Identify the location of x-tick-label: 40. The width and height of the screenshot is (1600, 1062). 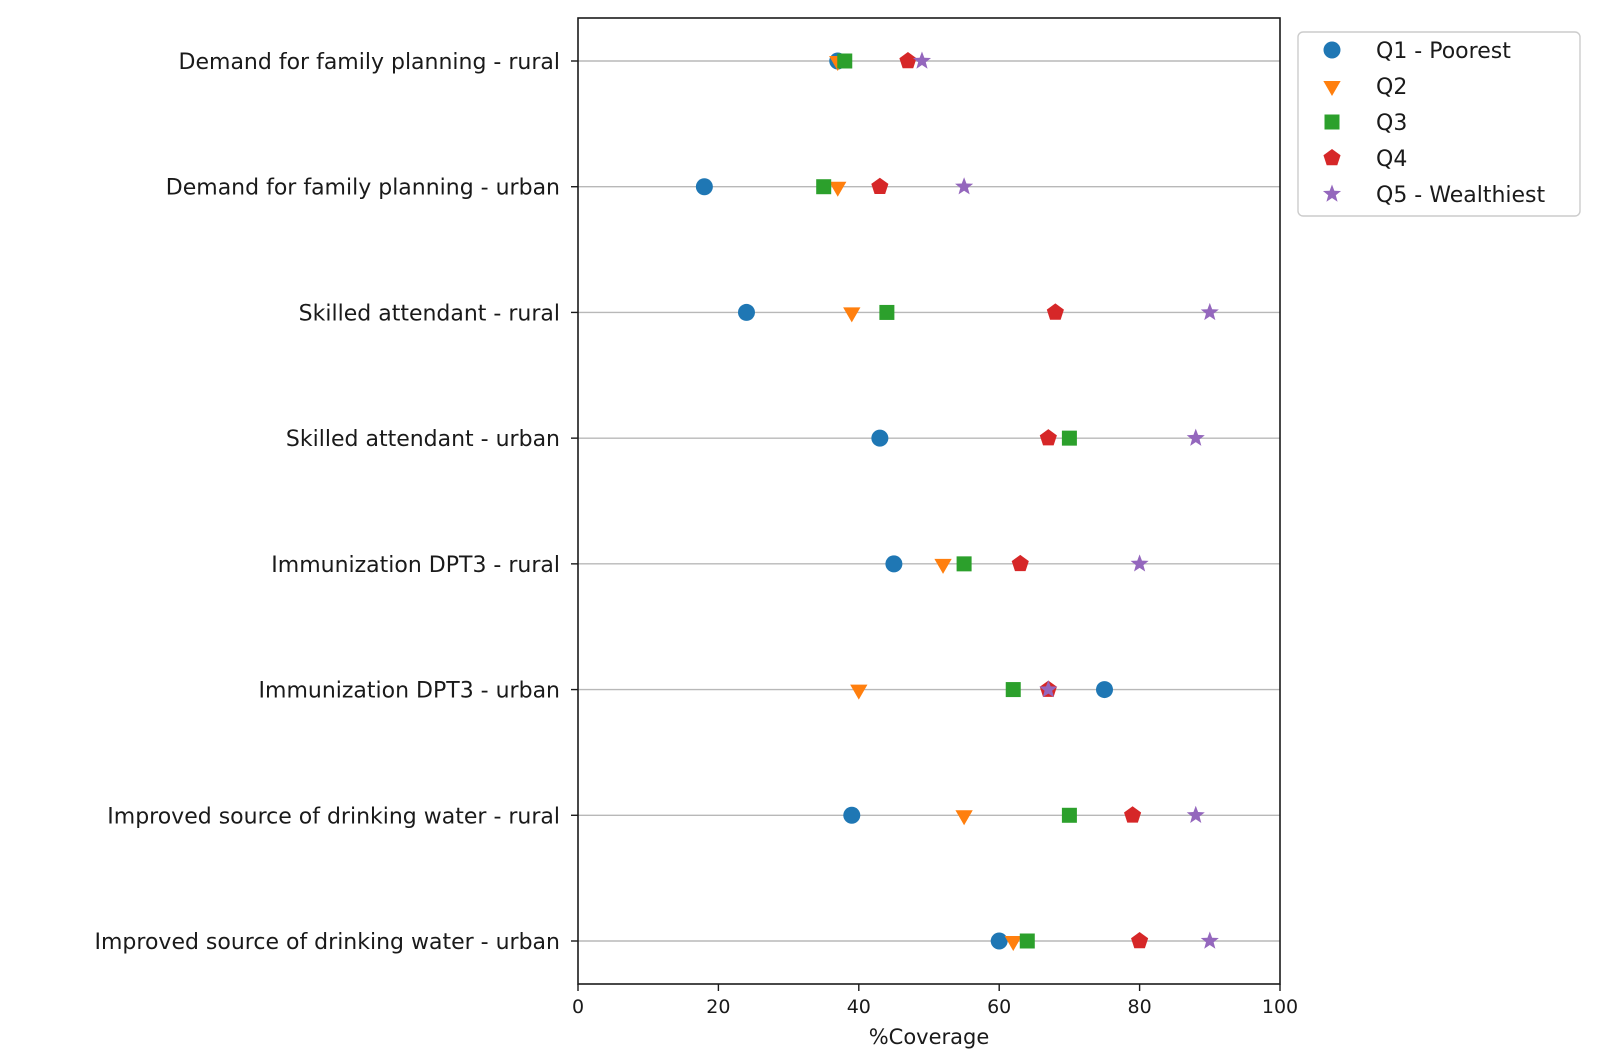
(859, 1007).